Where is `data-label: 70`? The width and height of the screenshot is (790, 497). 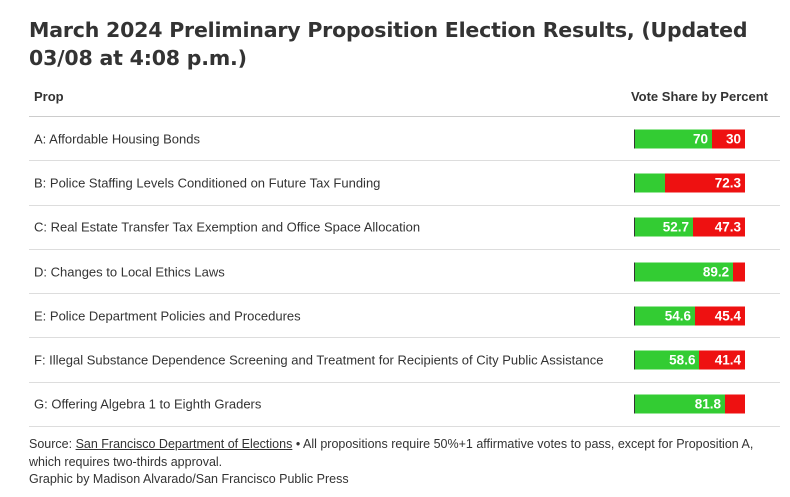 data-label: 70 is located at coordinates (700, 139).